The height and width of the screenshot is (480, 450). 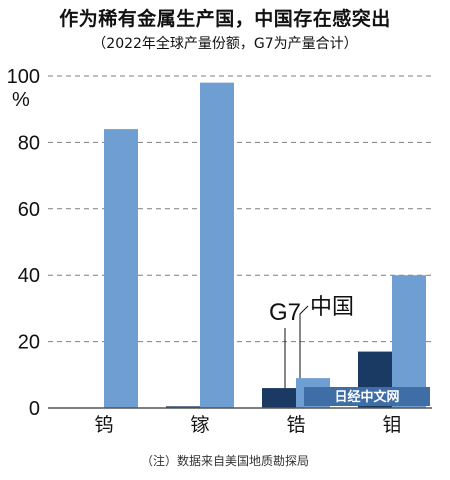 What do you see at coordinates (311, 342) in the screenshot?
I see `series-annotations: G7 中国` at bounding box center [311, 342].